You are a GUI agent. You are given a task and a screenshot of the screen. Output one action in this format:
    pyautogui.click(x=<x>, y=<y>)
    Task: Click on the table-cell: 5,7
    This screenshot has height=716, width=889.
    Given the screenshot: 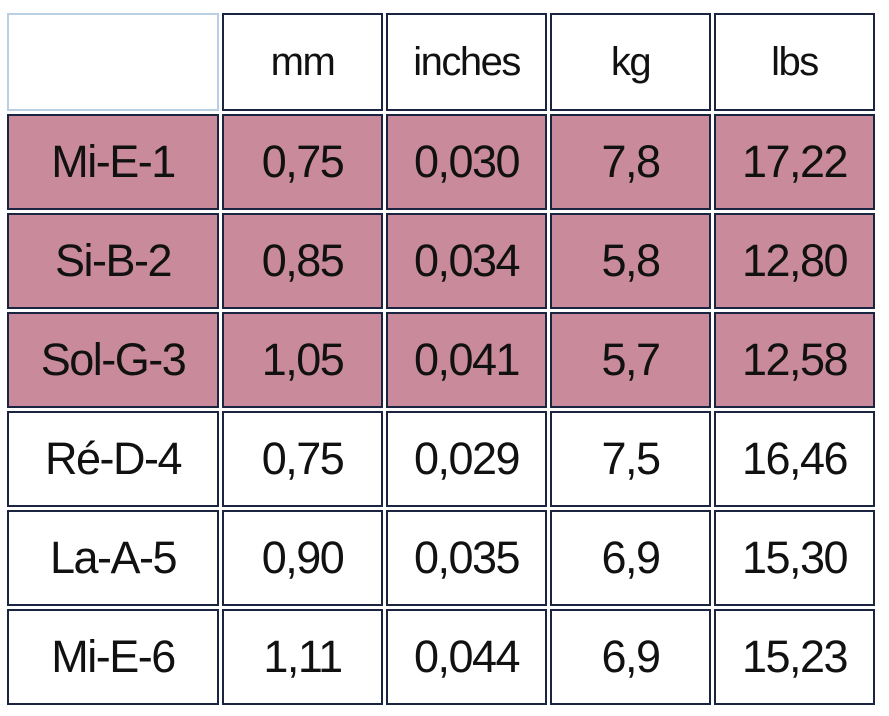 What is the action you would take?
    pyautogui.click(x=630, y=360)
    